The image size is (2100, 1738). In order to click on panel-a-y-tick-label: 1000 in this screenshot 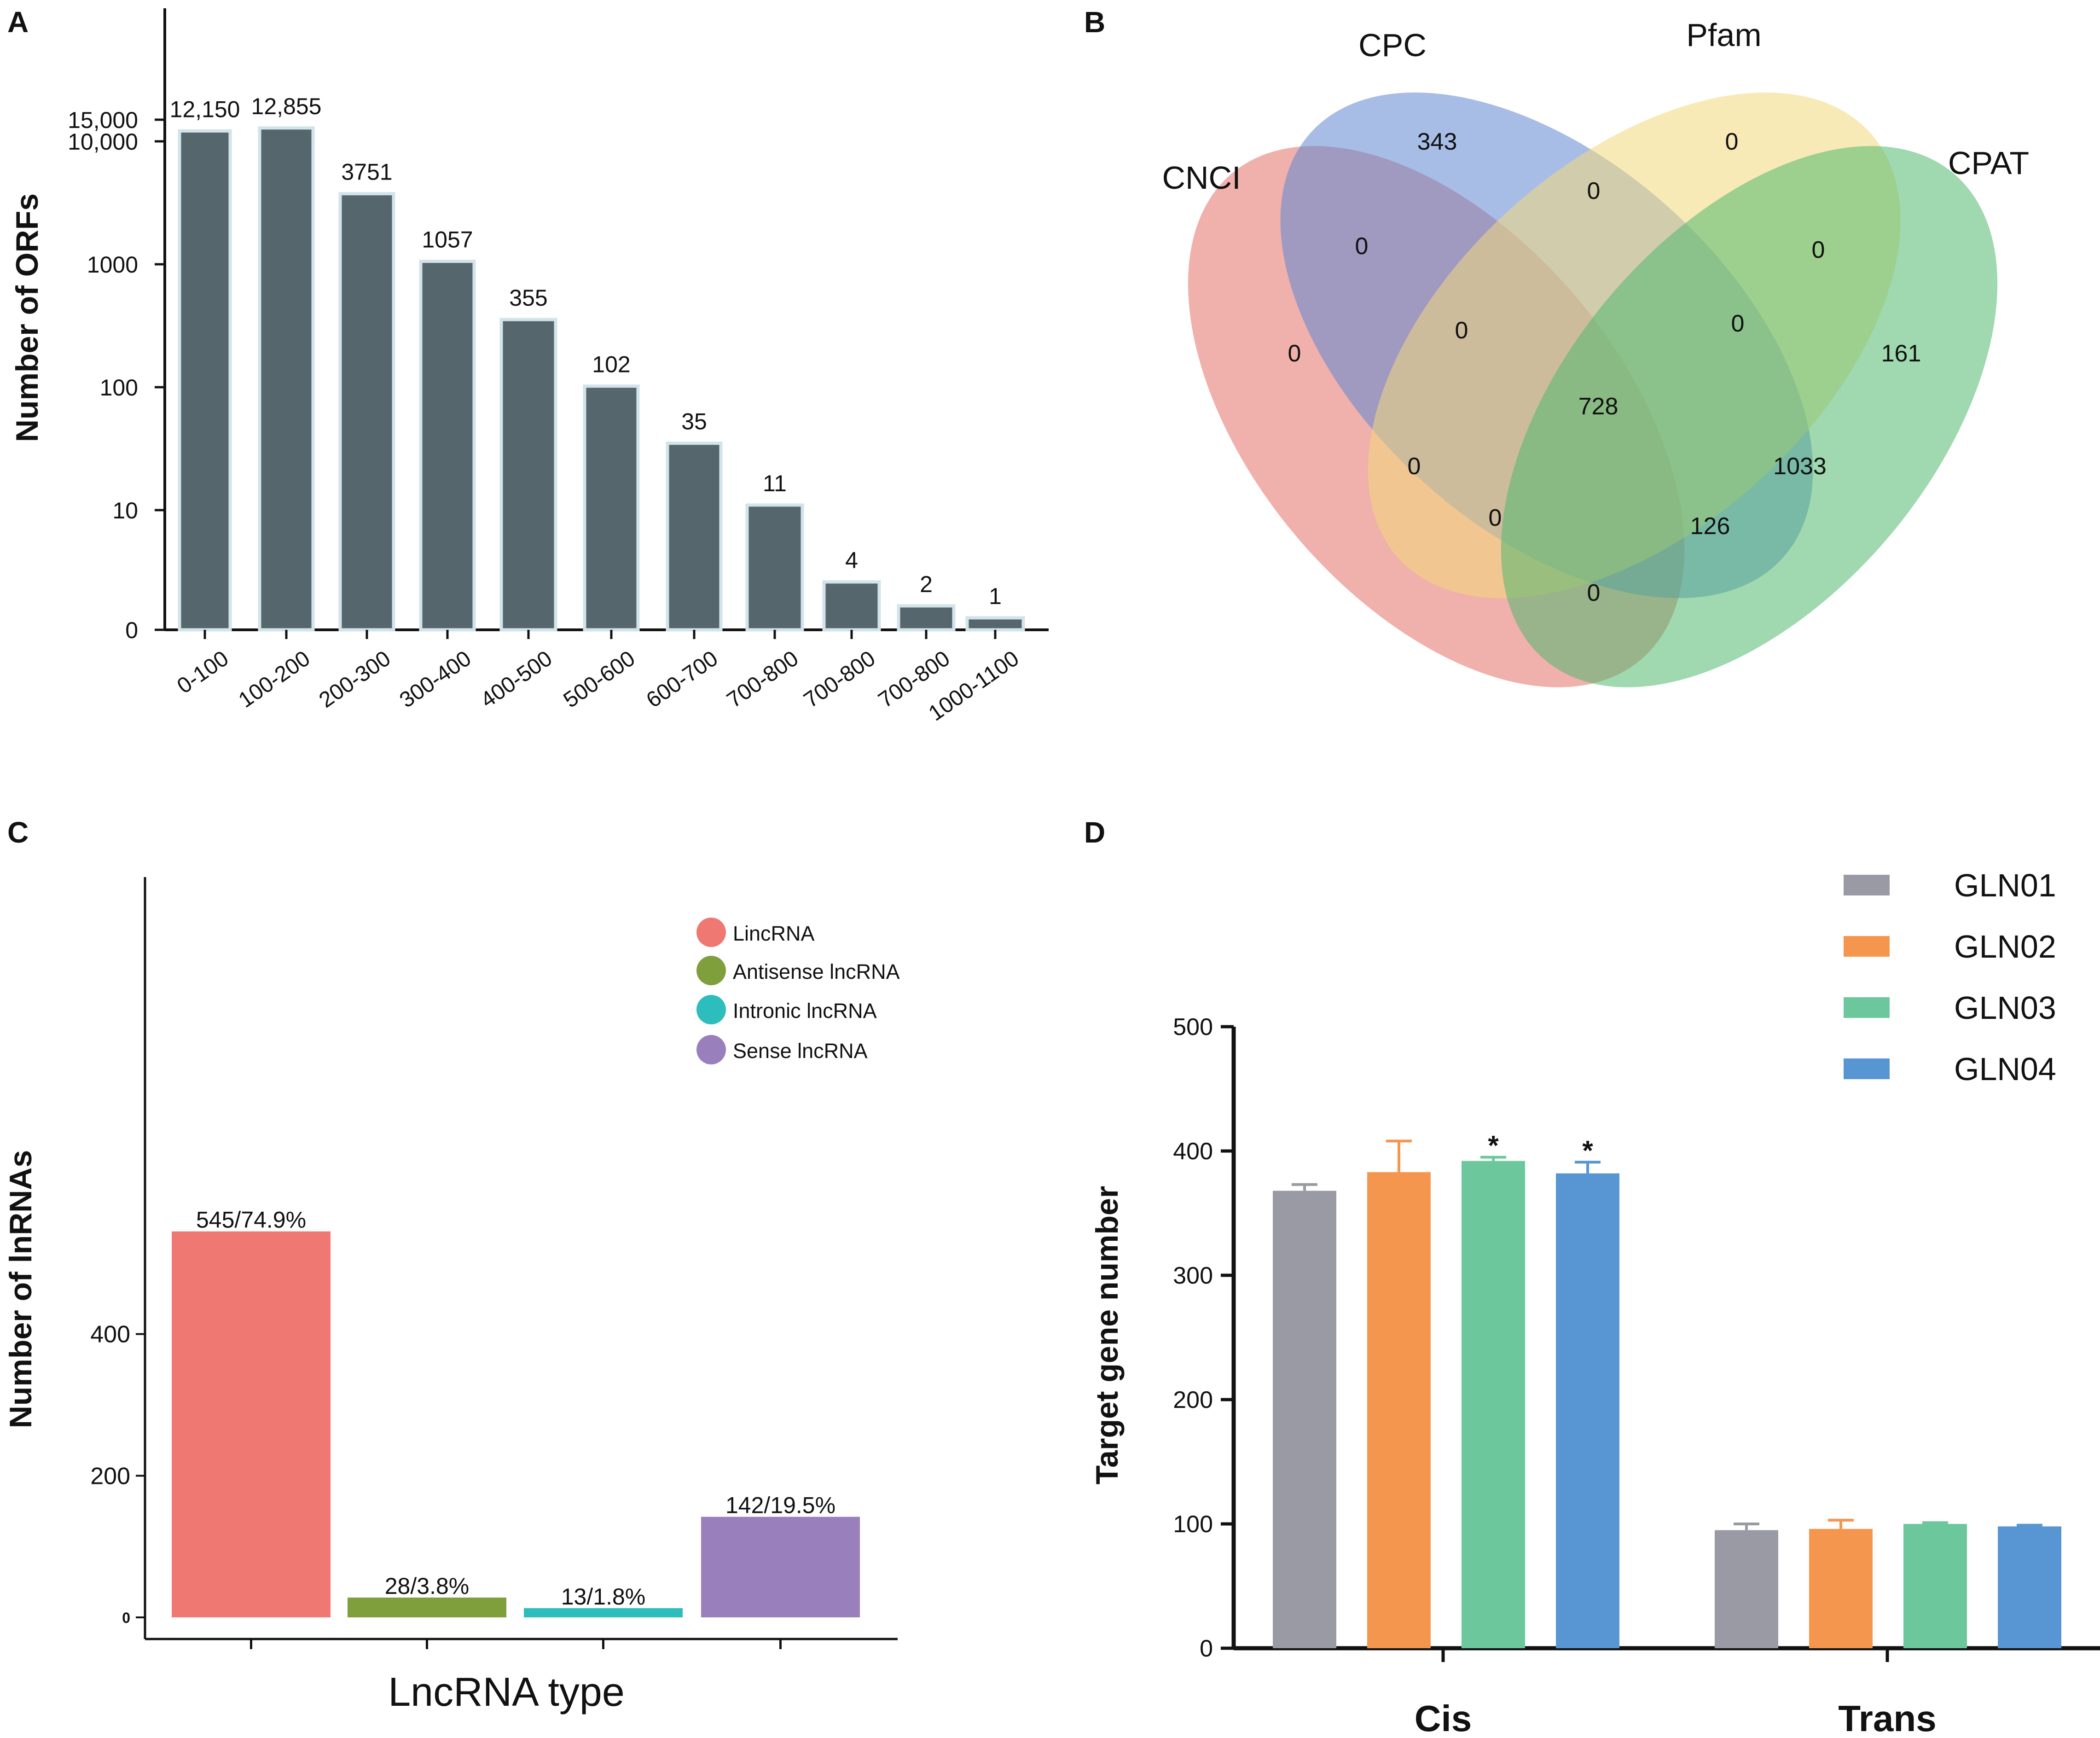, I will do `click(112, 265)`.